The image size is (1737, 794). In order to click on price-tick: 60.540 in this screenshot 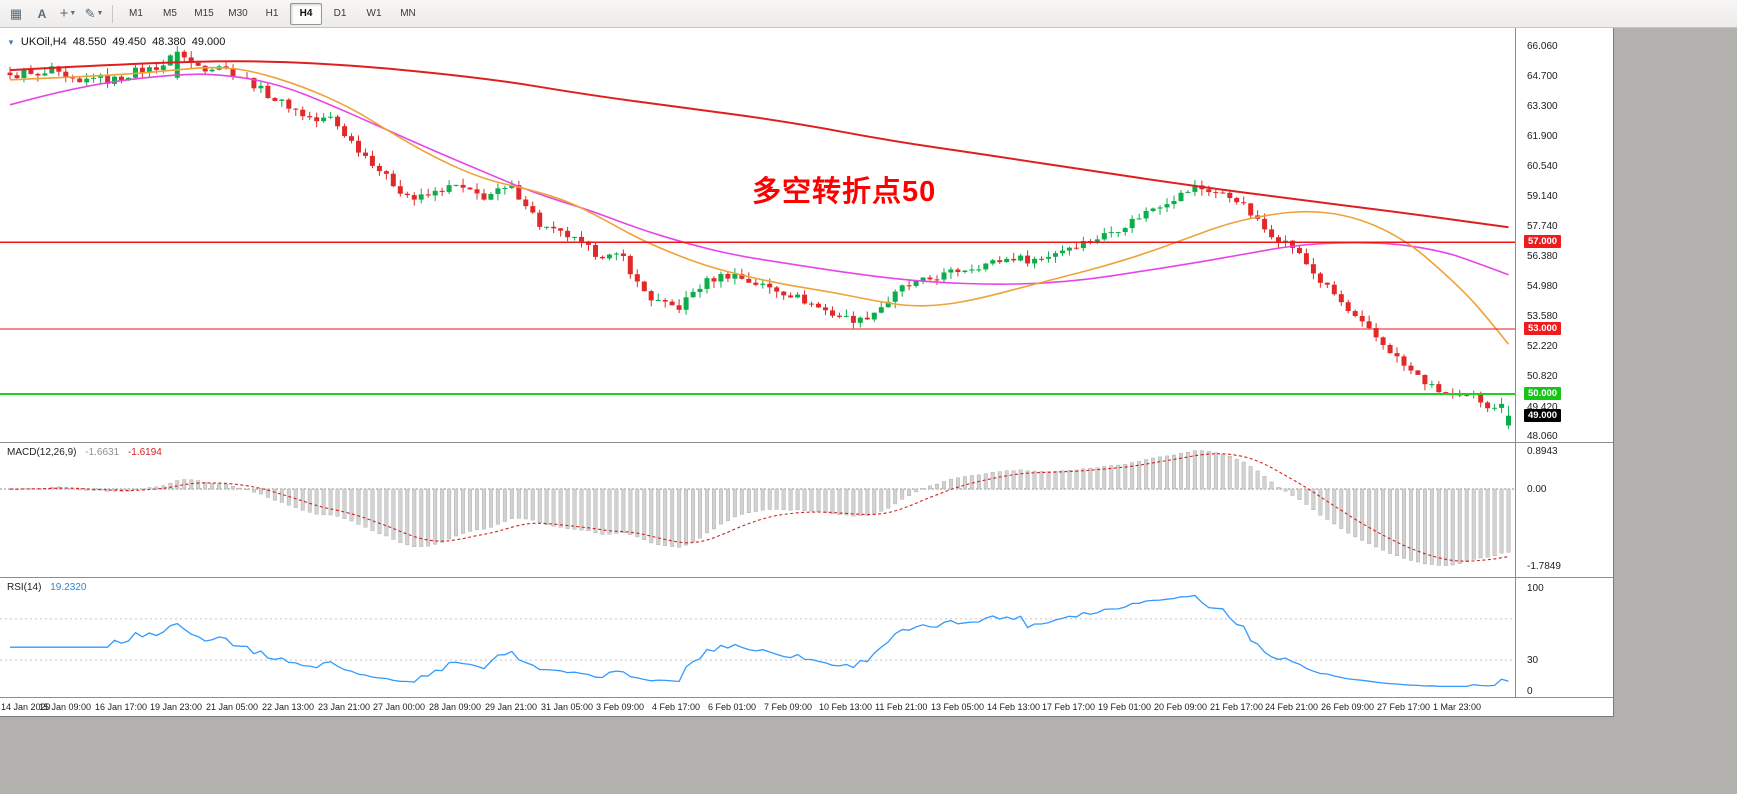, I will do `click(1542, 166)`.